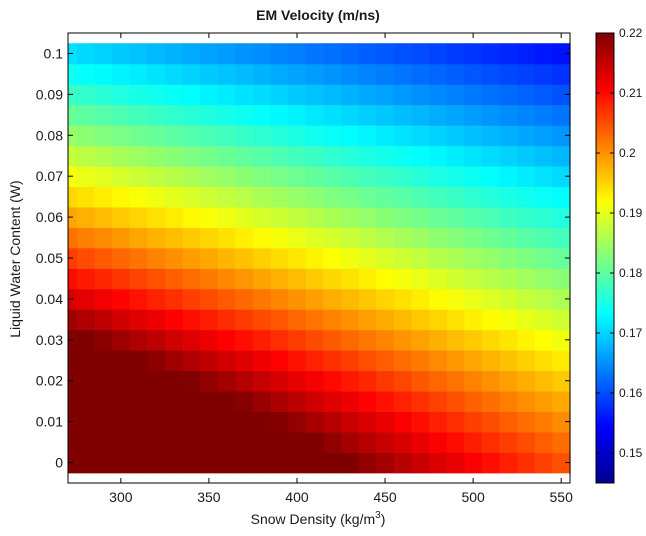 The height and width of the screenshot is (536, 646). I want to click on x-tick-label: 300, so click(121, 497).